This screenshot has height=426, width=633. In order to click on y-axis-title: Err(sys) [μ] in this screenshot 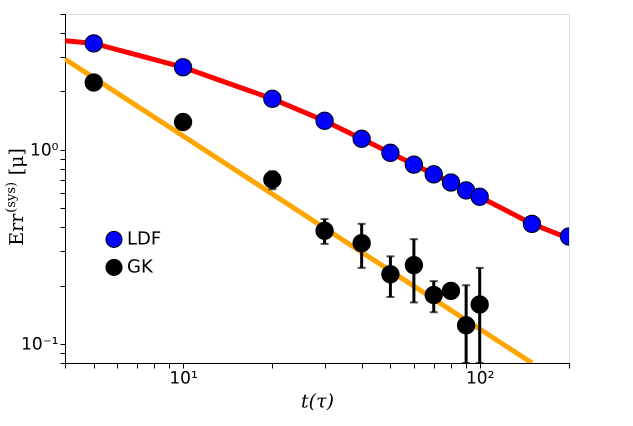, I will do `click(16, 197)`.